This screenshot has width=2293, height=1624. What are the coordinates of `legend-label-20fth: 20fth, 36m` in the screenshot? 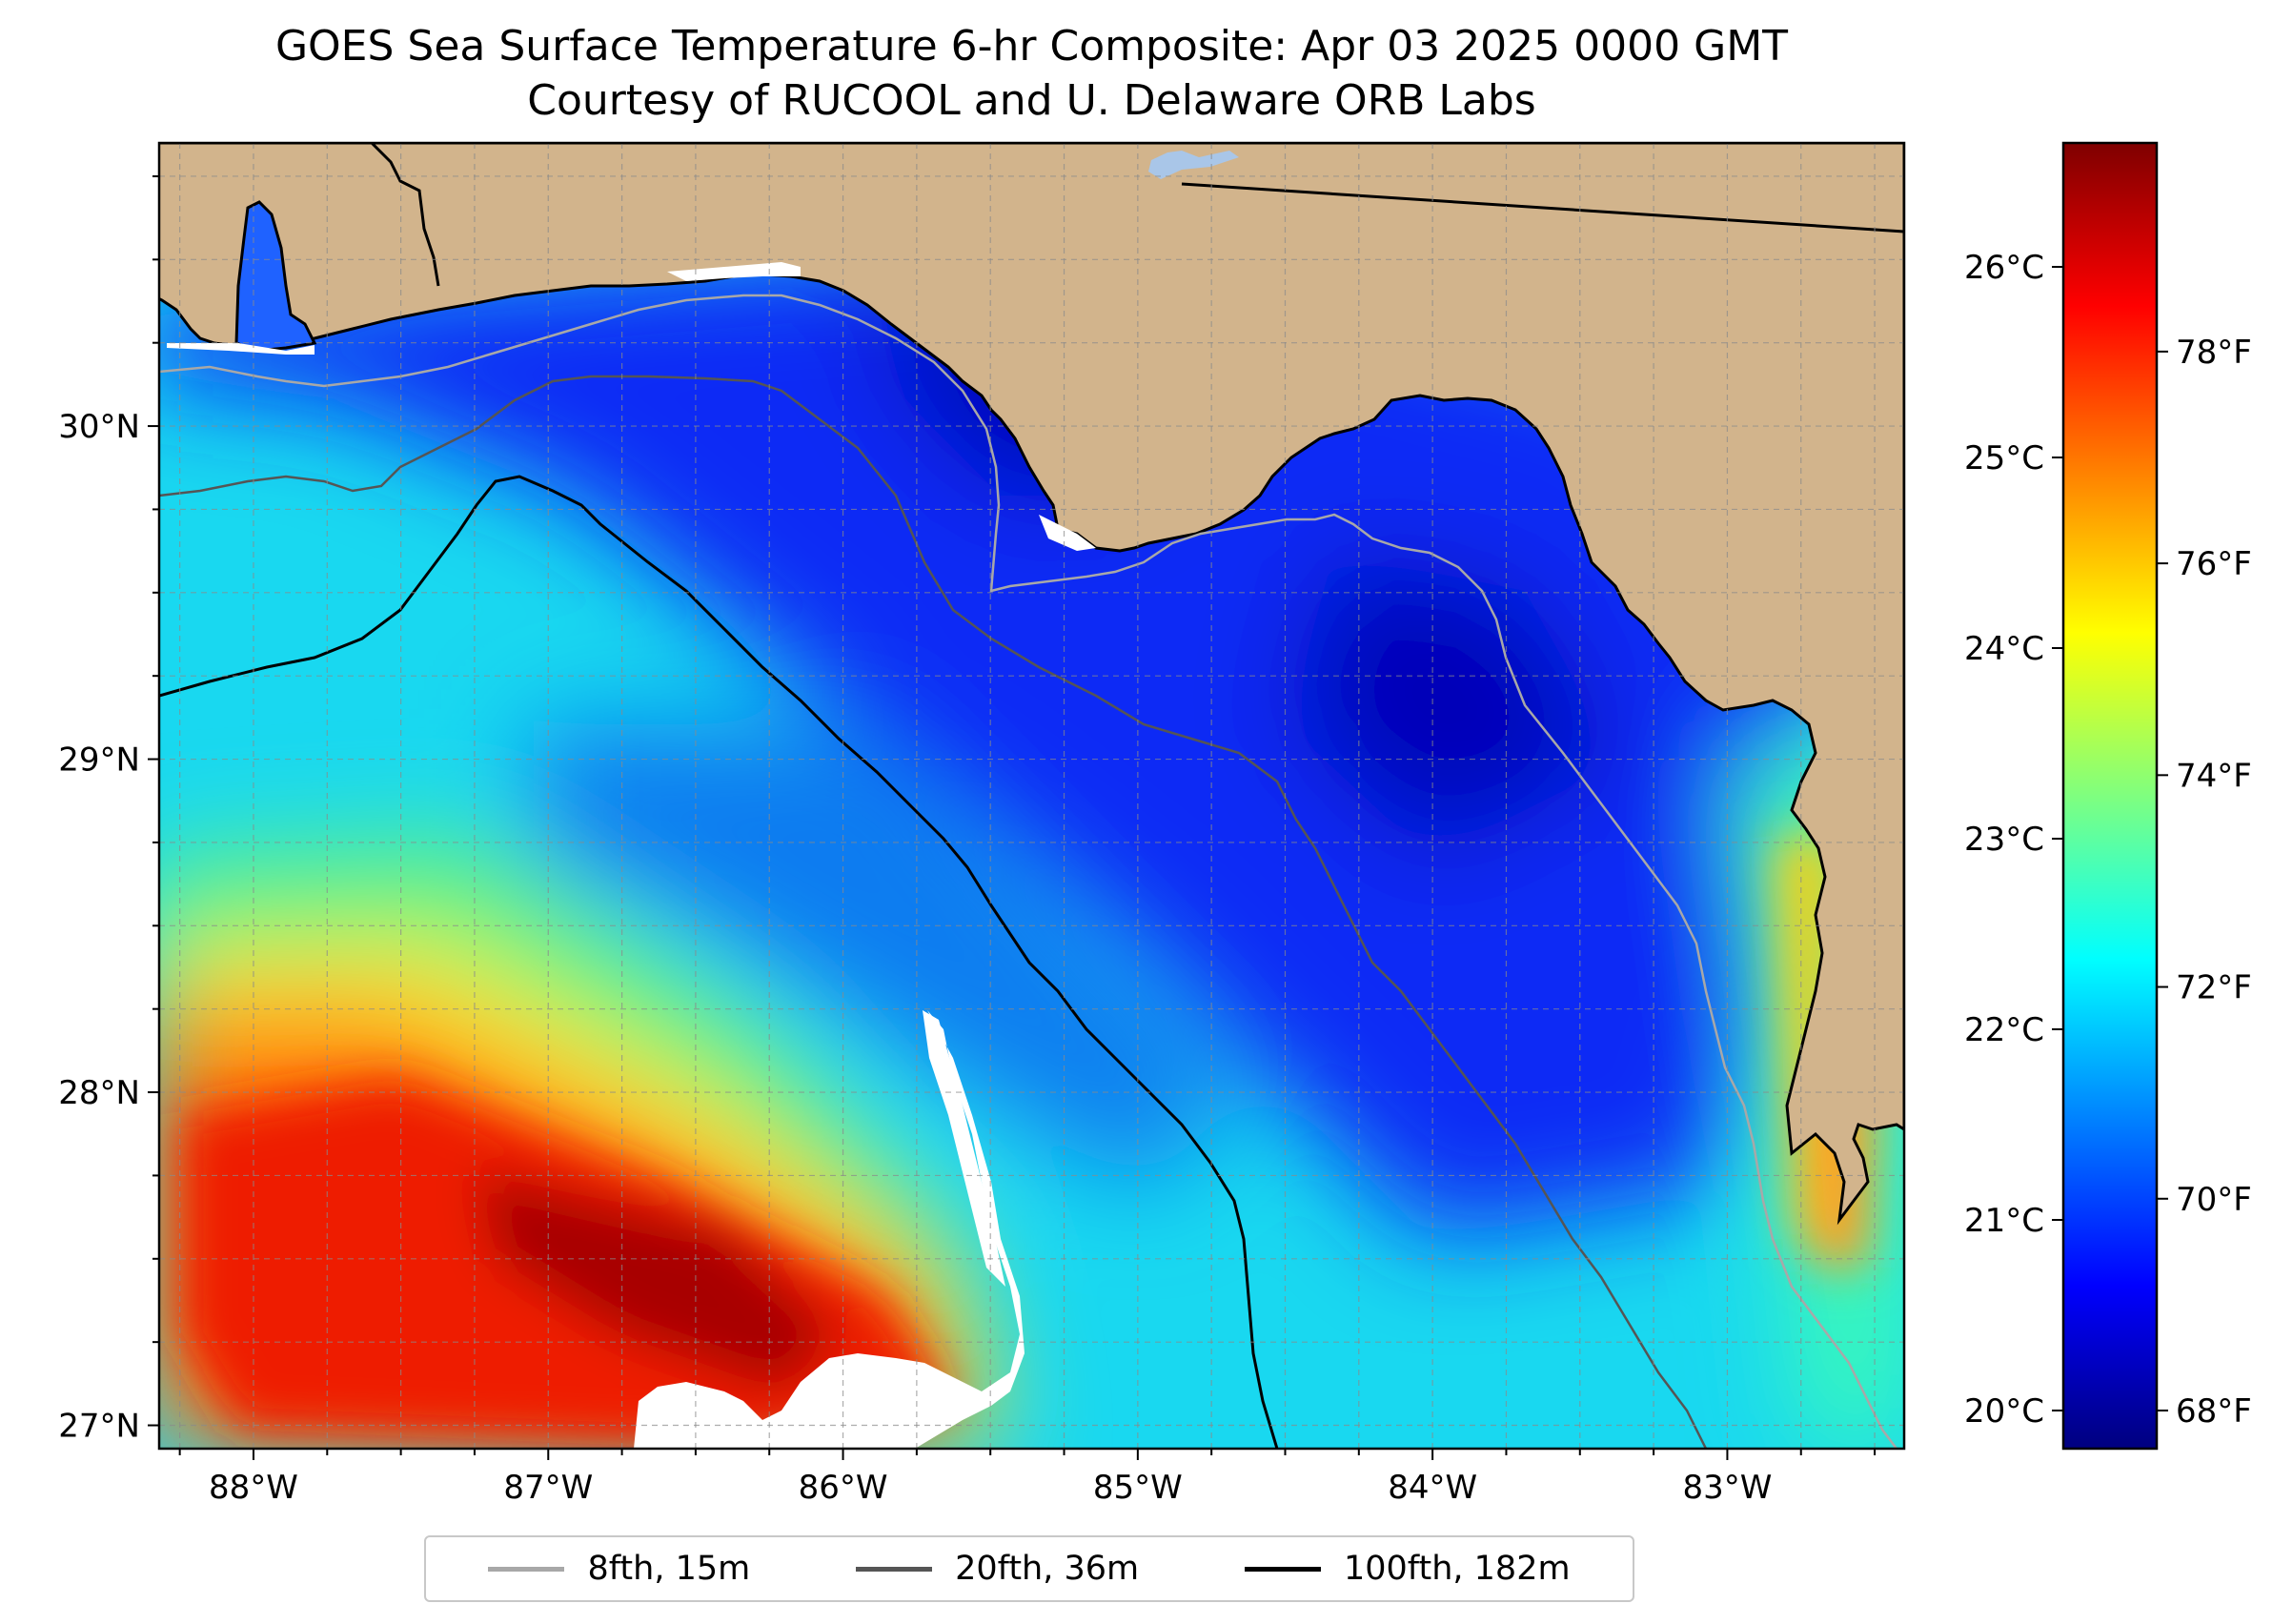 It's located at (1048, 1569).